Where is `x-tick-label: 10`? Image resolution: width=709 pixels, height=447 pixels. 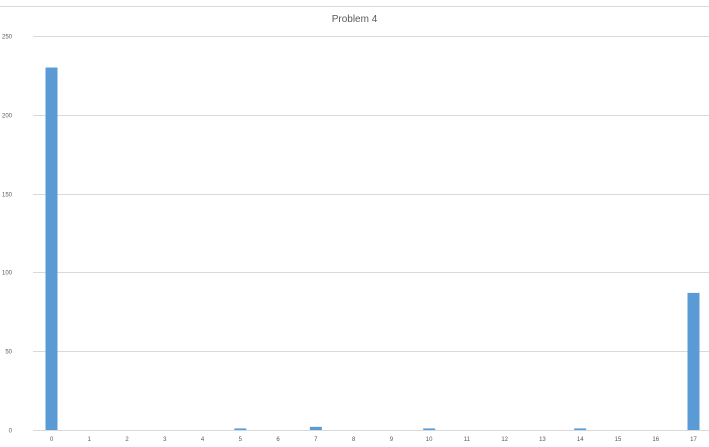
x-tick-label: 10 is located at coordinates (429, 440).